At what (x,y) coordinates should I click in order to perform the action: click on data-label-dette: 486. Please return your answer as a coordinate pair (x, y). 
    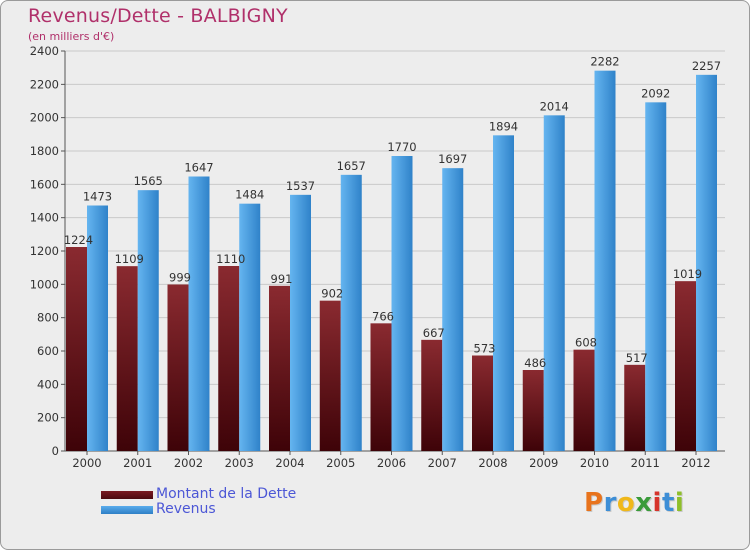
    Looking at the image, I should click on (535, 363).